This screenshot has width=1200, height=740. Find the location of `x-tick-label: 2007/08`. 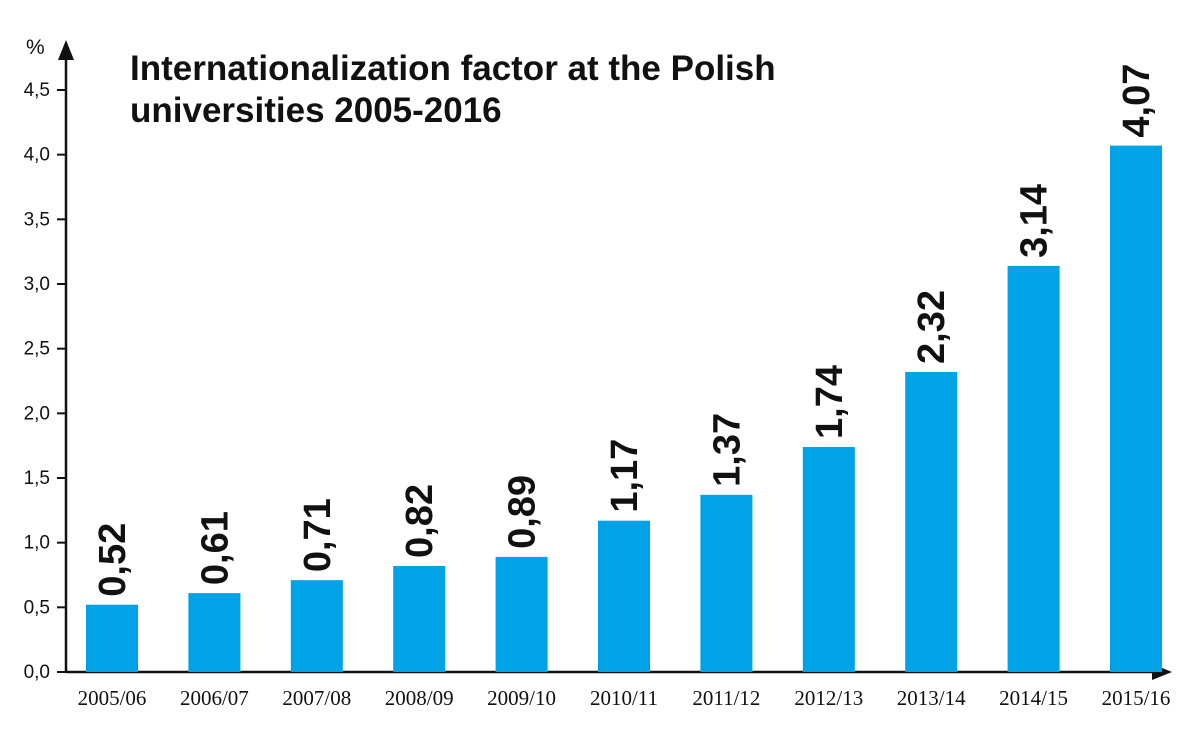

x-tick-label: 2007/08 is located at coordinates (316, 698).